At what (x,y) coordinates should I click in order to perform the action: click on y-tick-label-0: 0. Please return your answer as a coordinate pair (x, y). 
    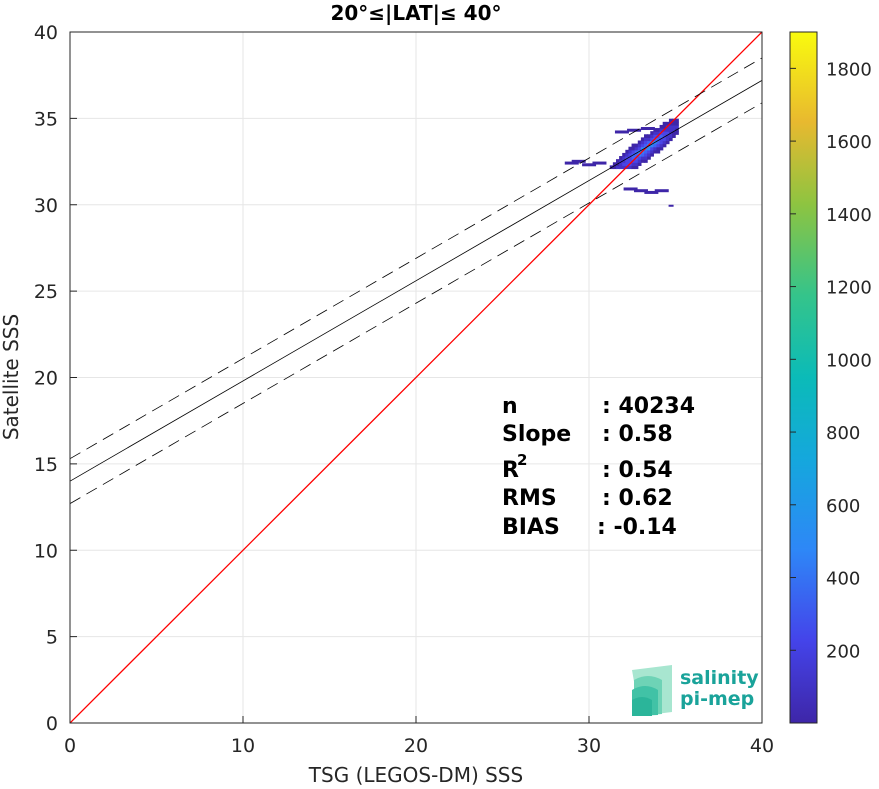
    Looking at the image, I should click on (52, 724).